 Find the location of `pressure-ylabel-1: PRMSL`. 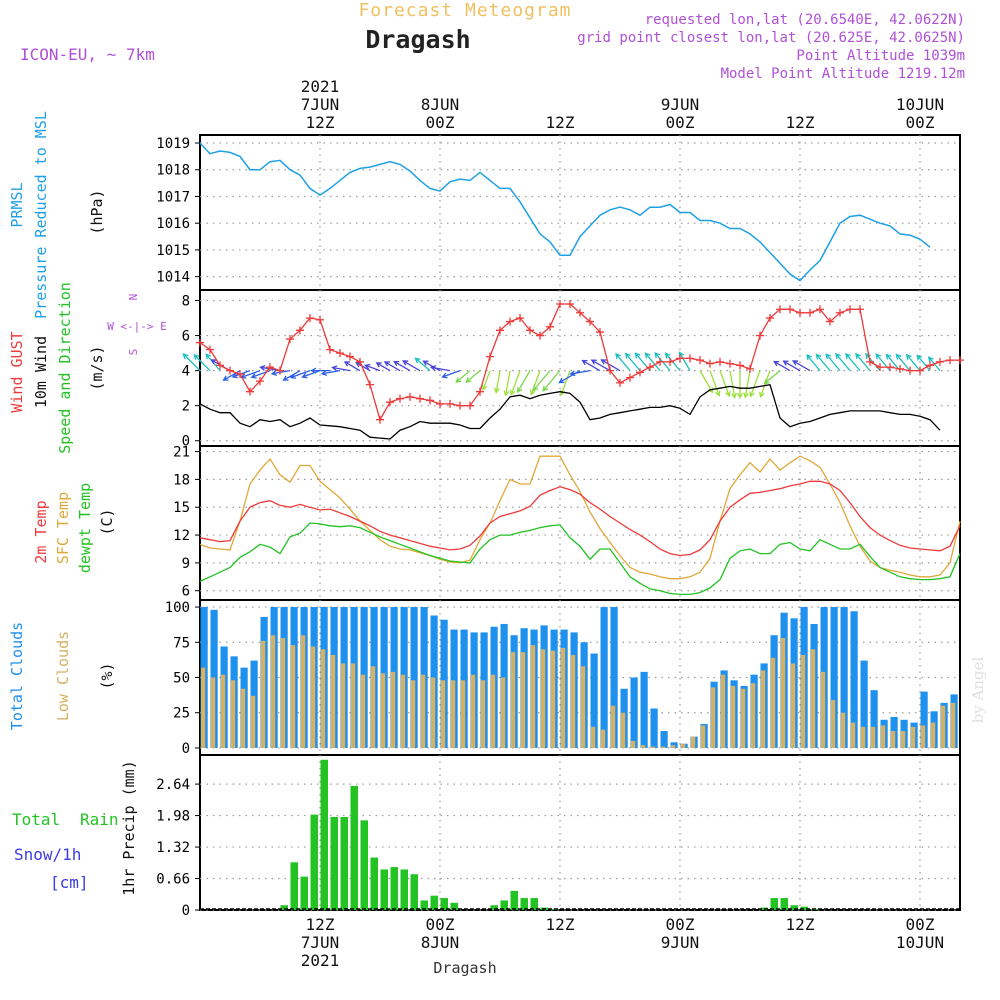

pressure-ylabel-1: PRMSL is located at coordinates (17, 204).